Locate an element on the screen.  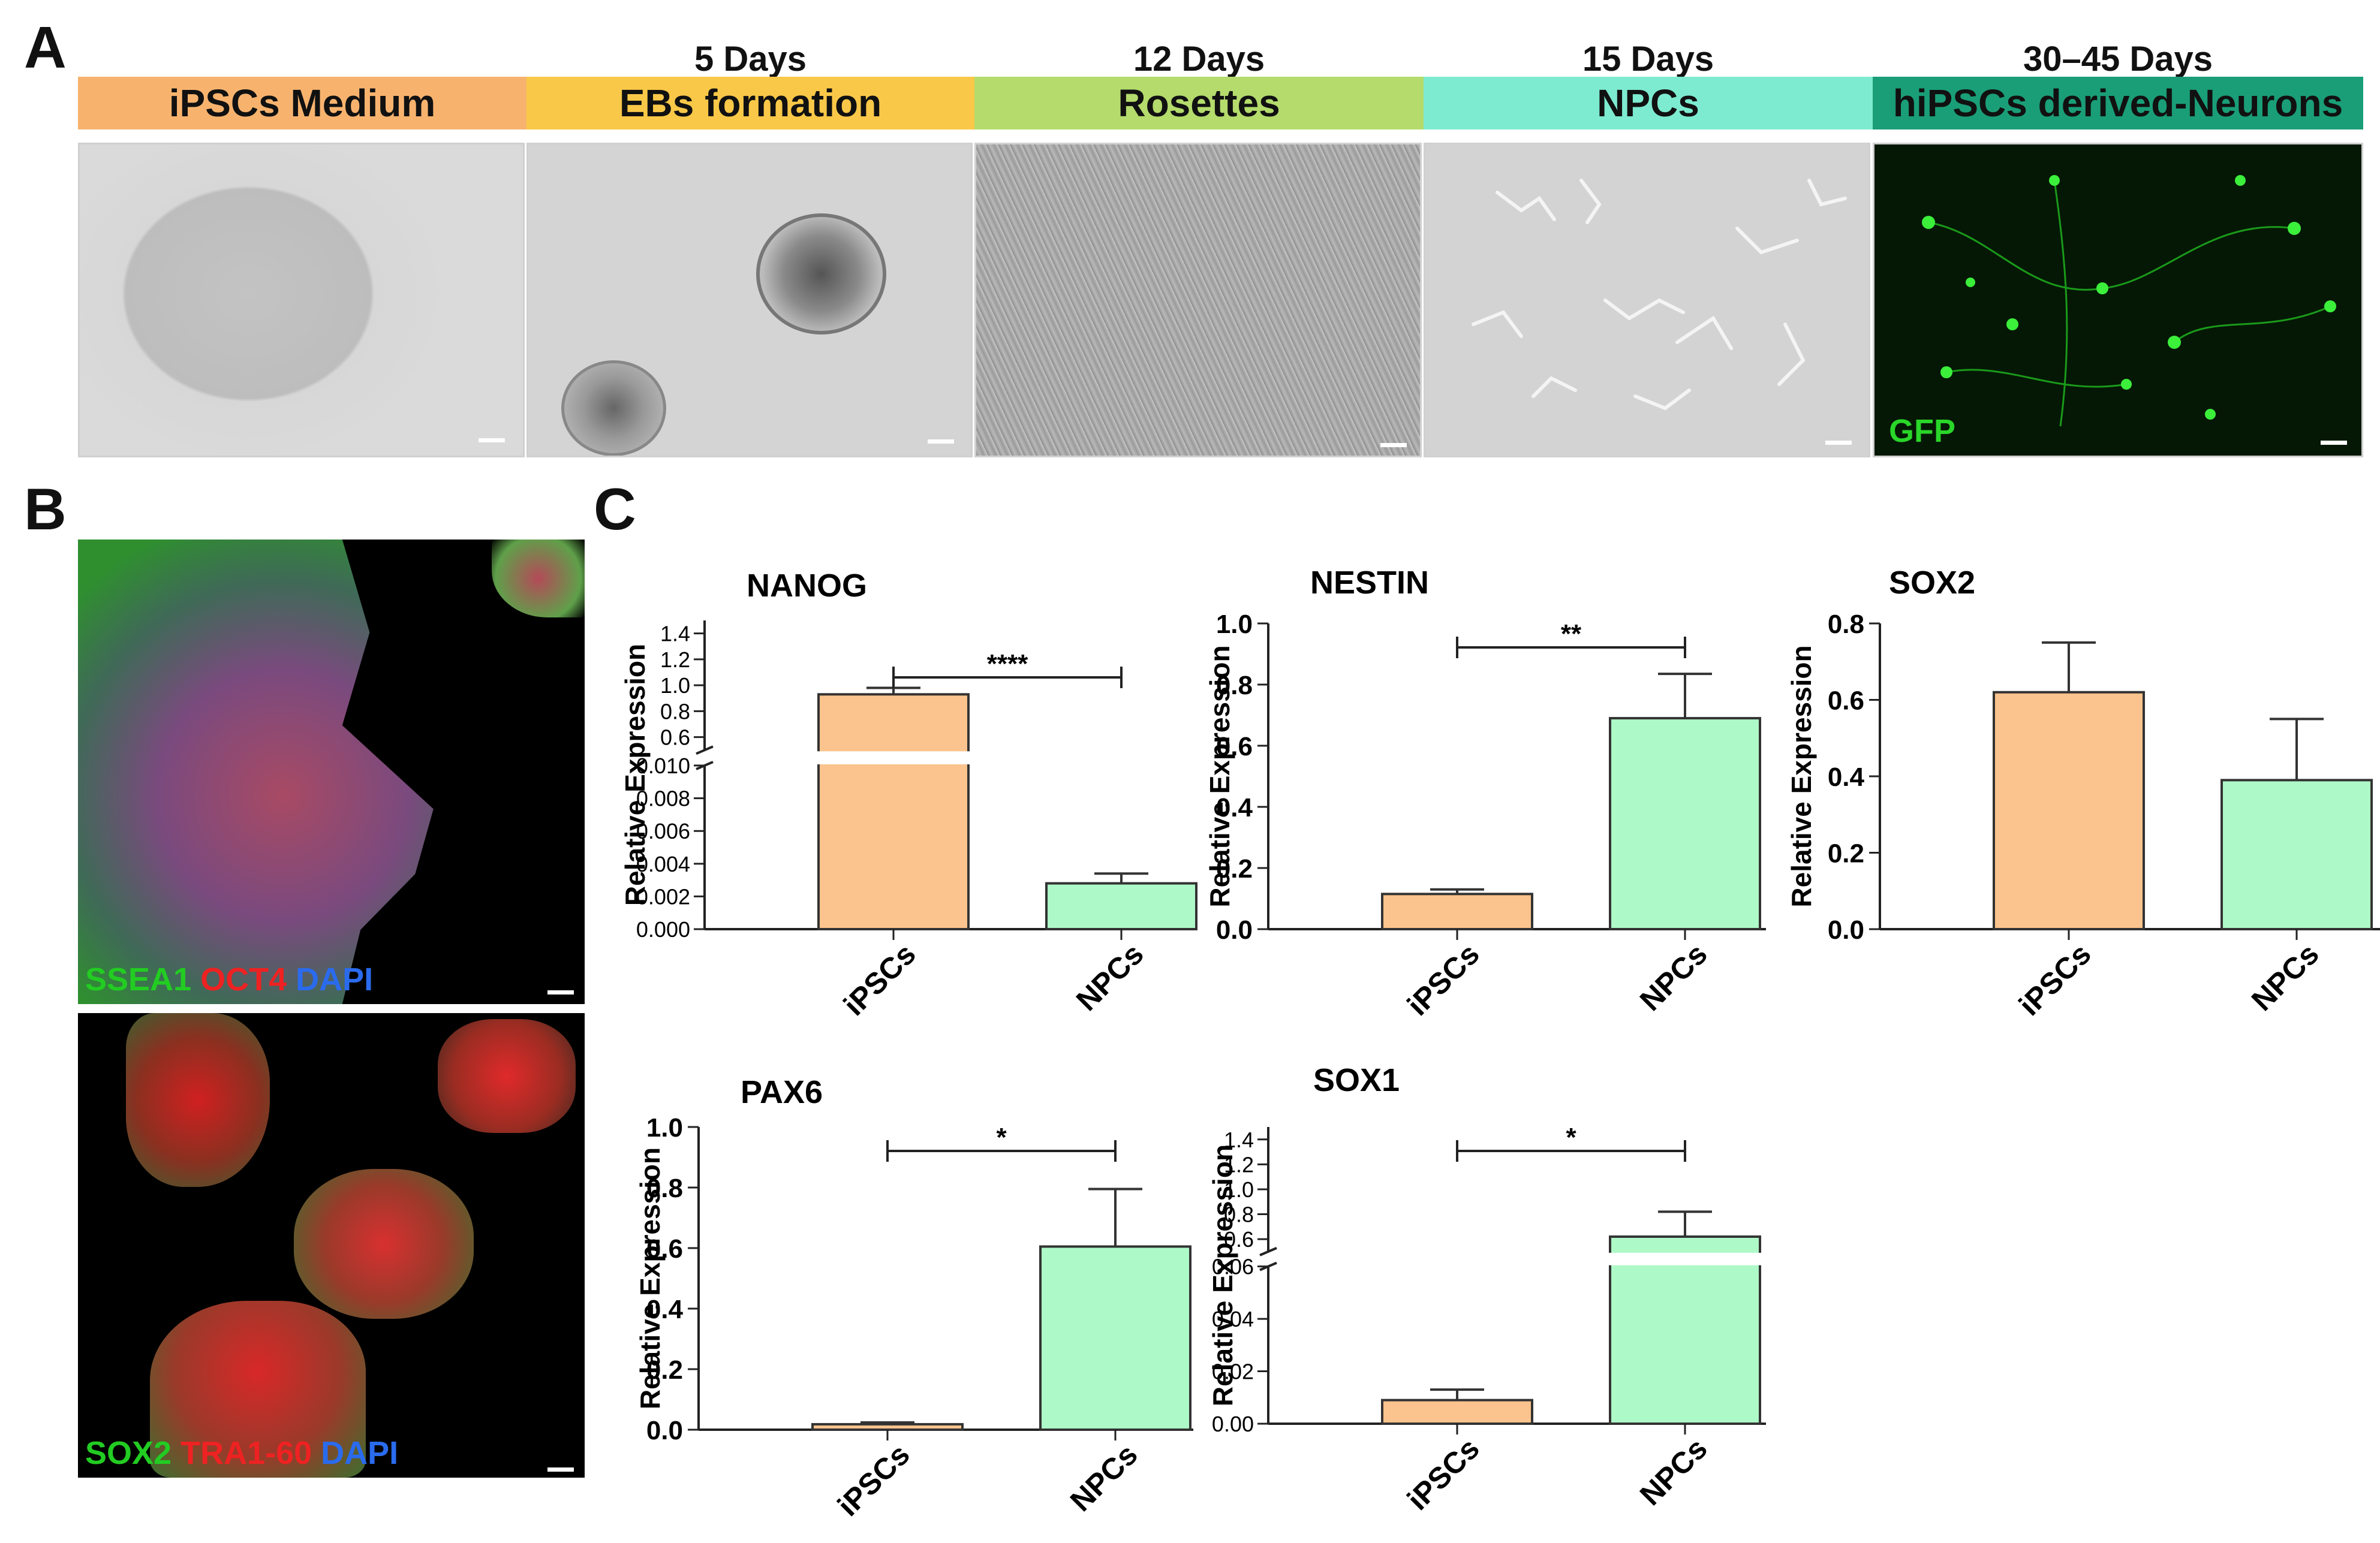
y-tick-label: 0.02 is located at coordinates (1233, 1372).